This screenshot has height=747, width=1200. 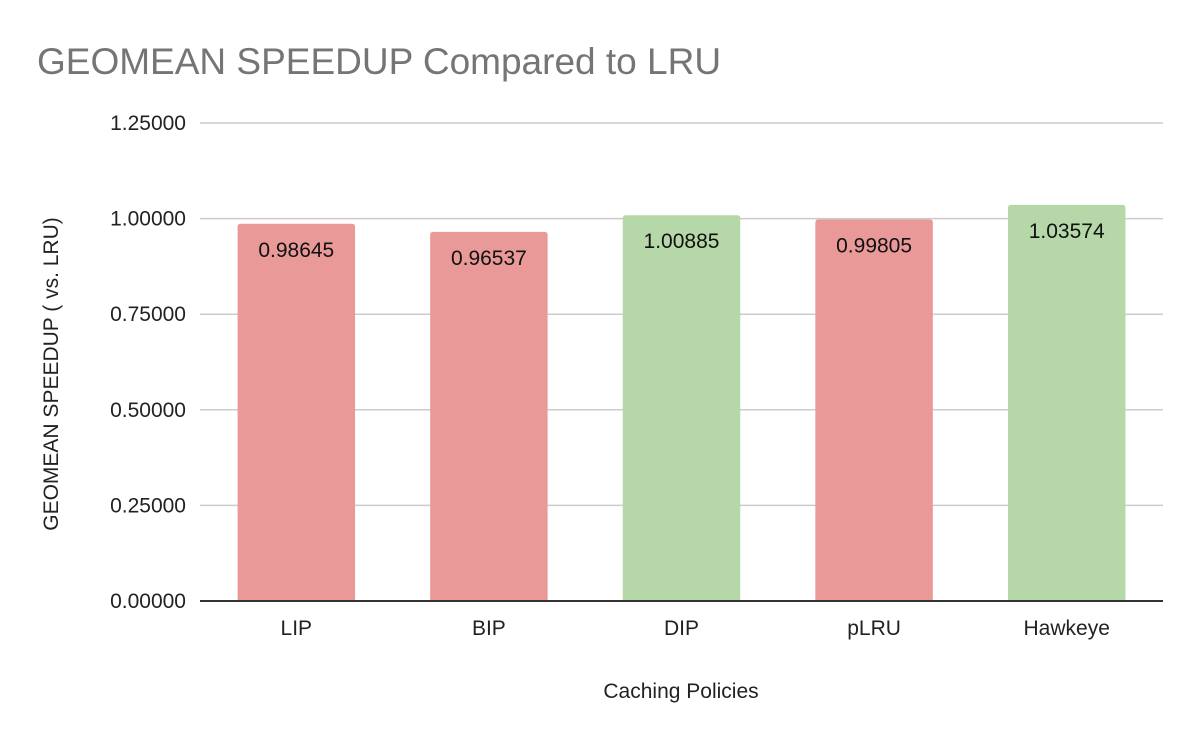 I want to click on y-axis-title: GEOMEAN SPEEDUP ( vs. LRU), so click(x=51, y=374).